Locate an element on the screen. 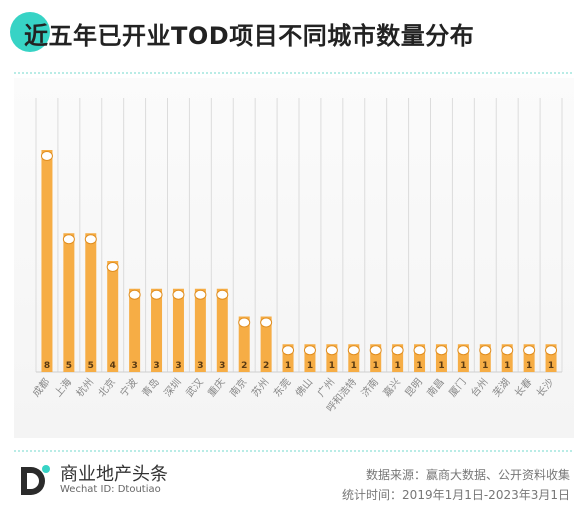  x-tick-label: 武汉 is located at coordinates (194, 388).